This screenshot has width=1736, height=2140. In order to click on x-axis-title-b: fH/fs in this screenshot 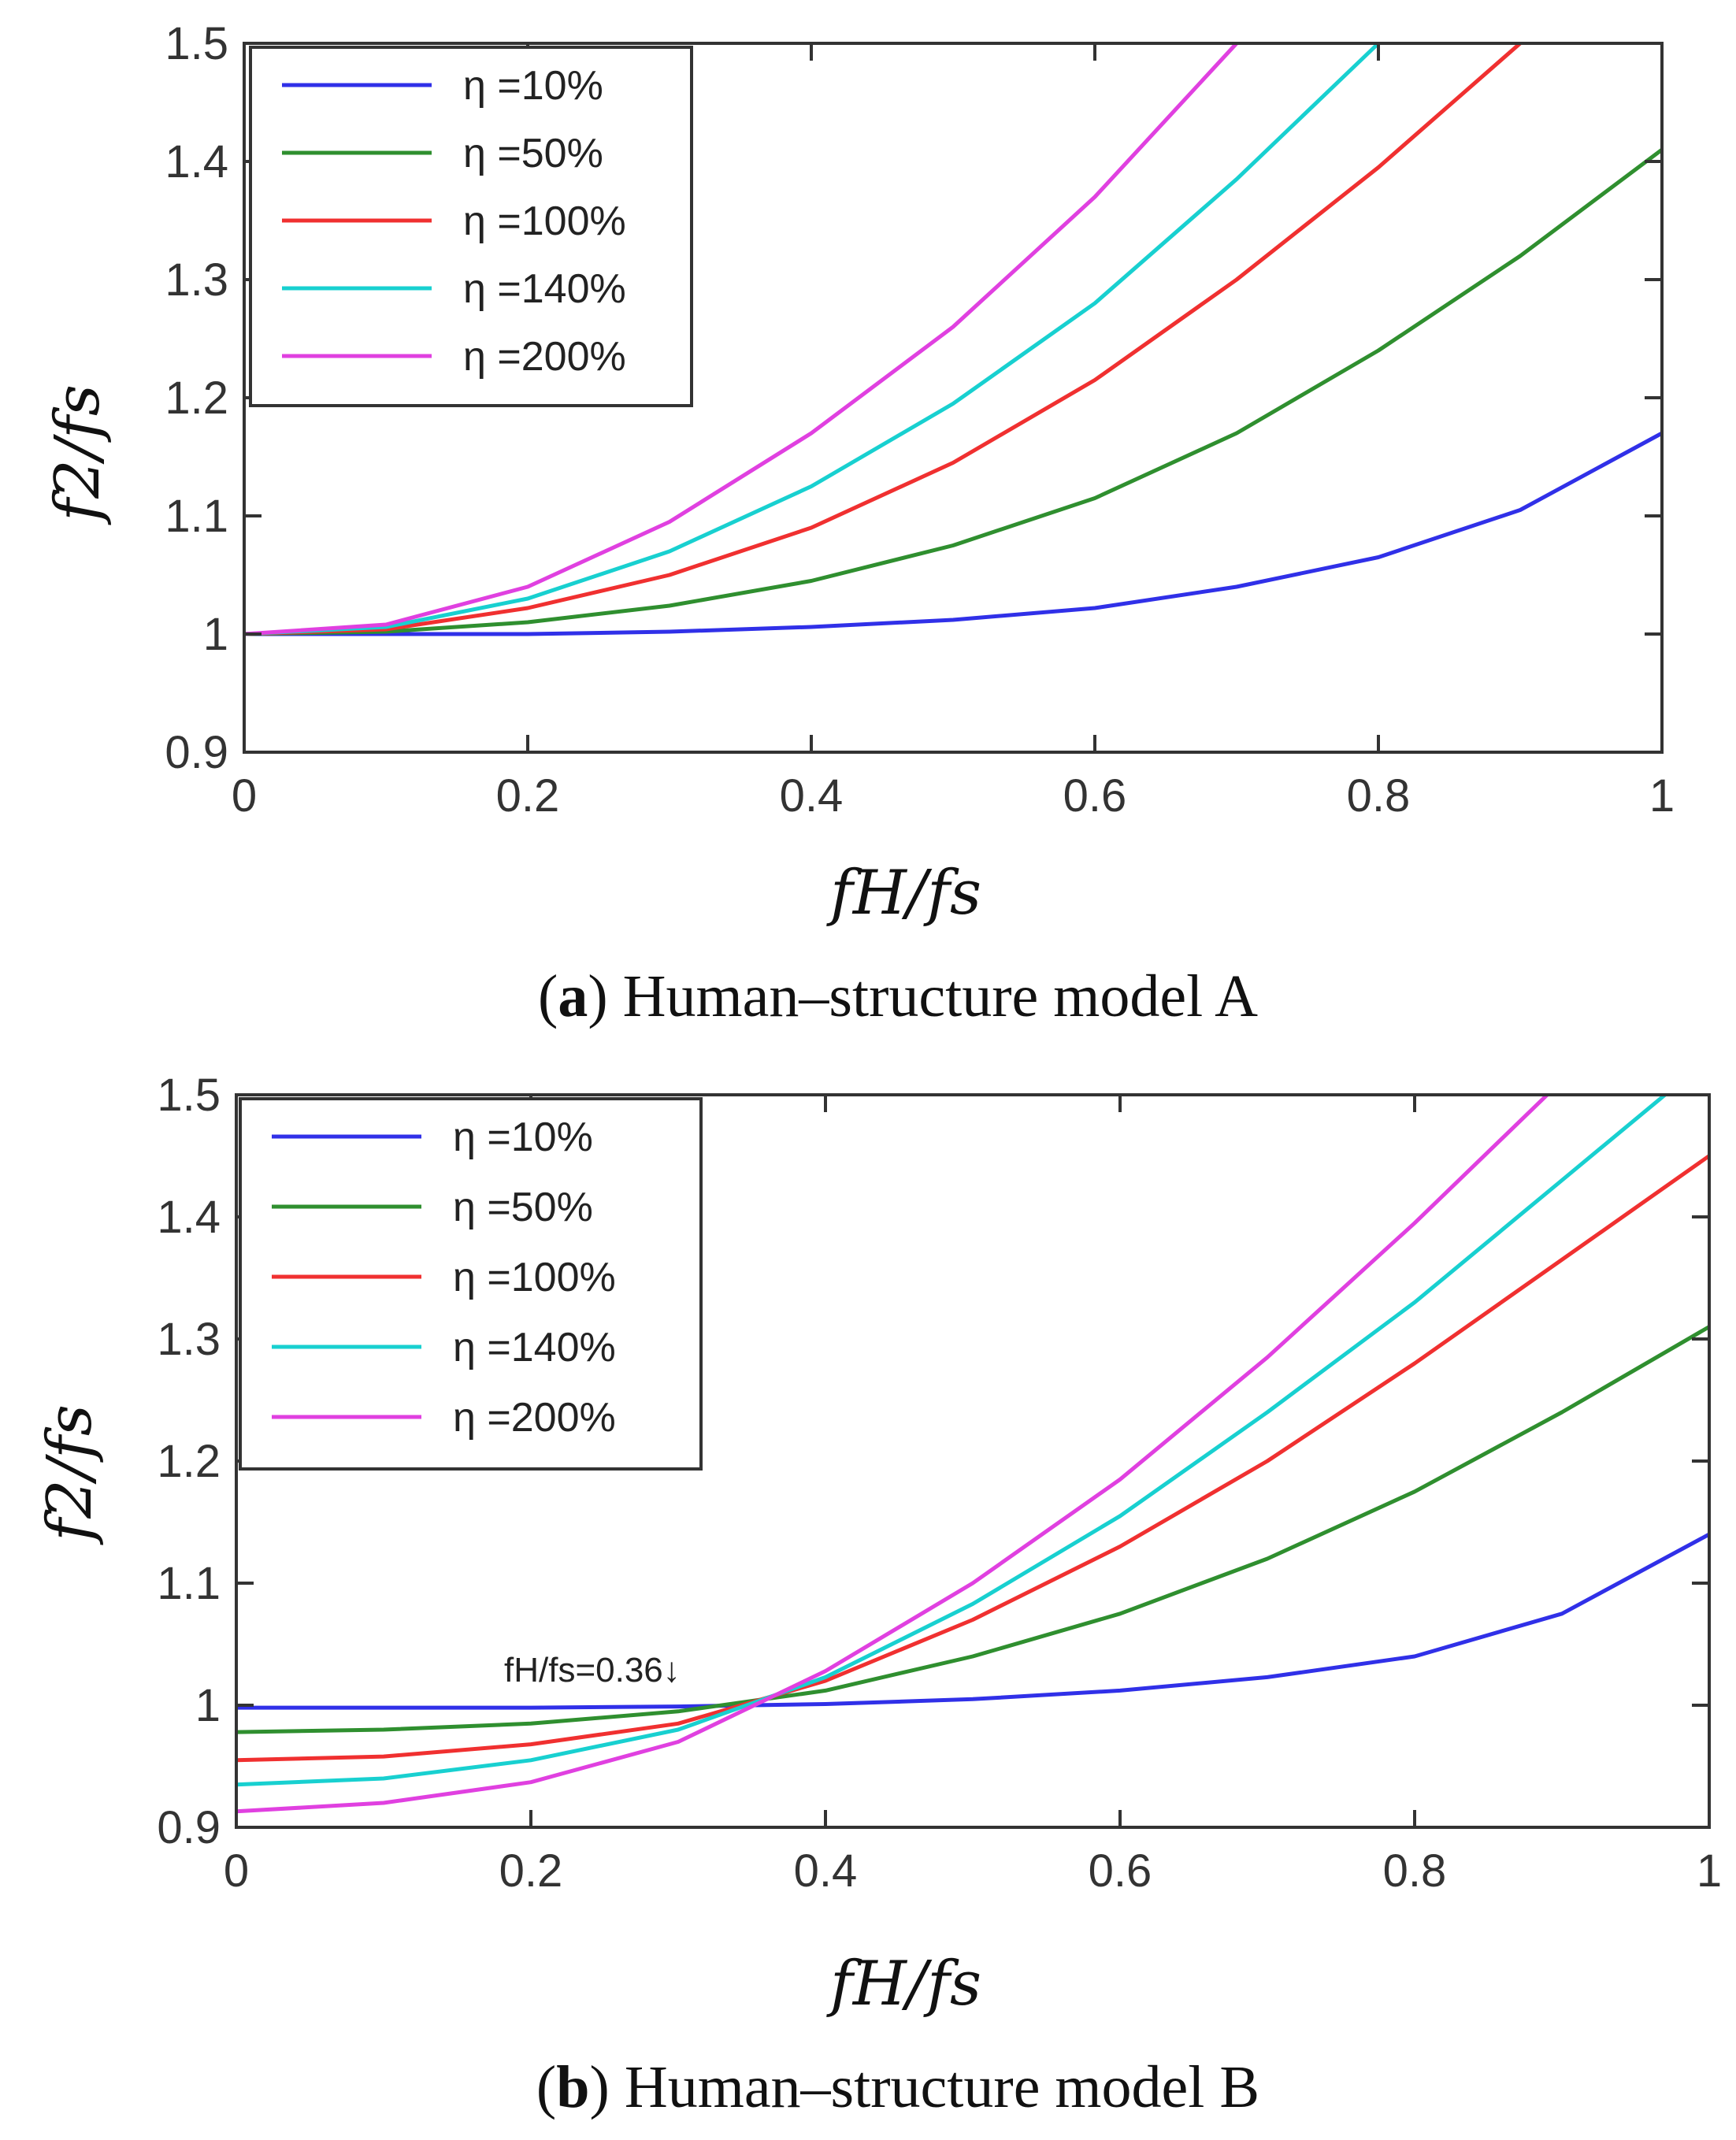, I will do `click(903, 1984)`.